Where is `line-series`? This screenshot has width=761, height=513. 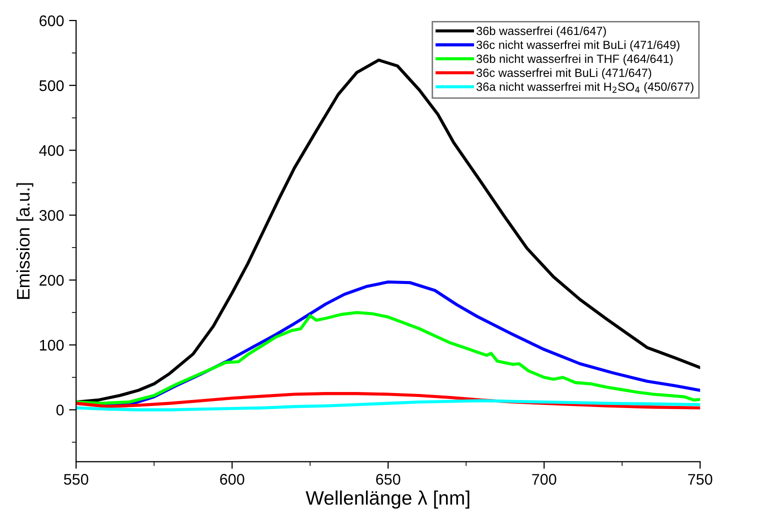
line-series is located at coordinates (388, 405).